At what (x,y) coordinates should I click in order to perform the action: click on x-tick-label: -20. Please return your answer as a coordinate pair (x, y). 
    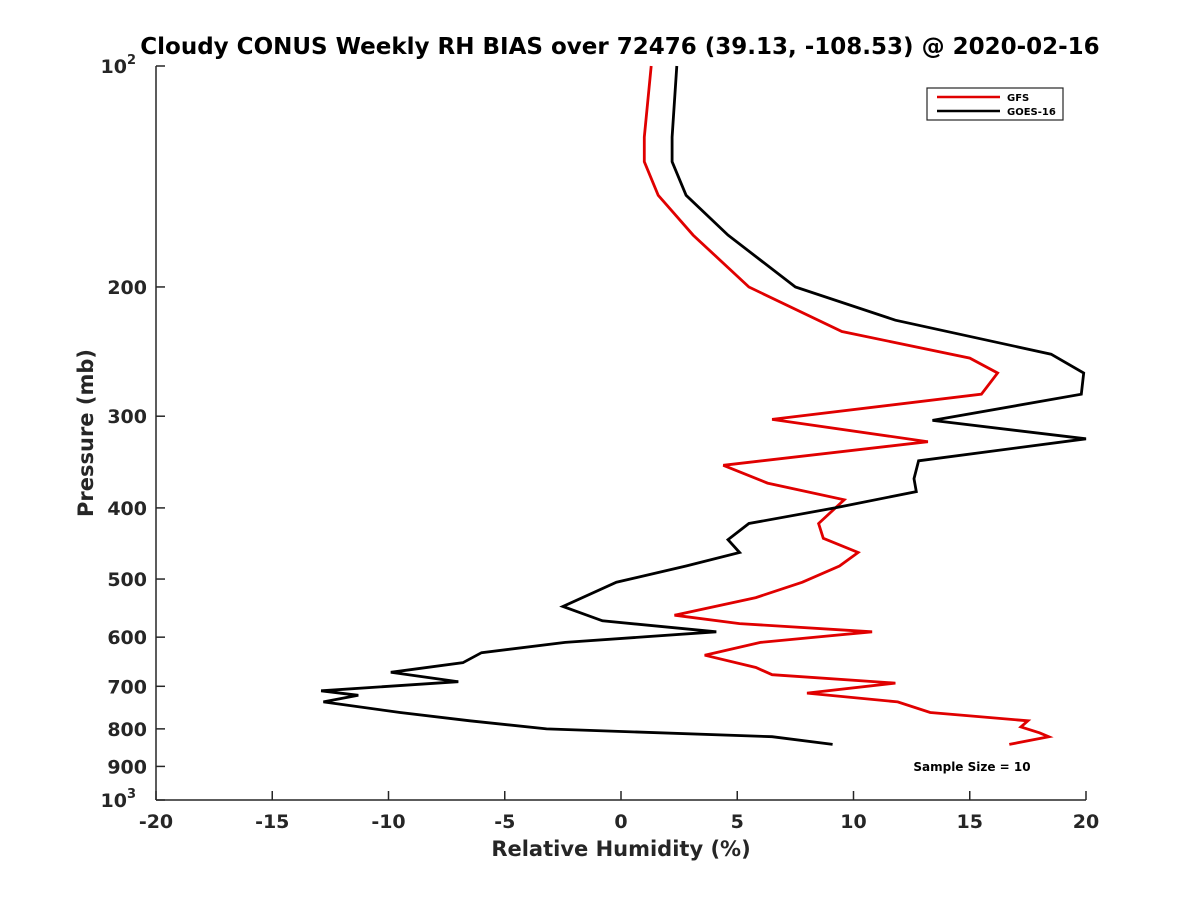
    Looking at the image, I should click on (156, 822).